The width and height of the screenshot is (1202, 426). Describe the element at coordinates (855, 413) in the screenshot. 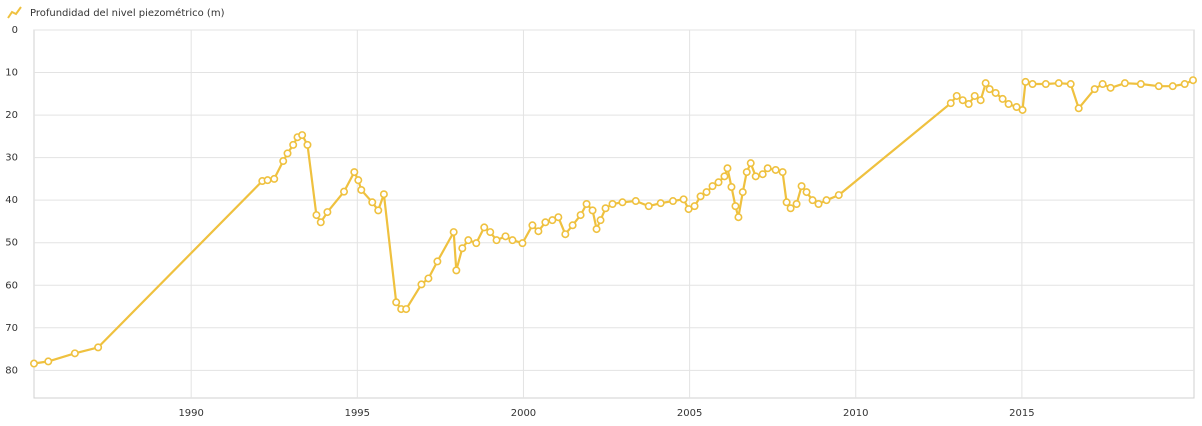

I see `x-tick-label: 2010` at that location.